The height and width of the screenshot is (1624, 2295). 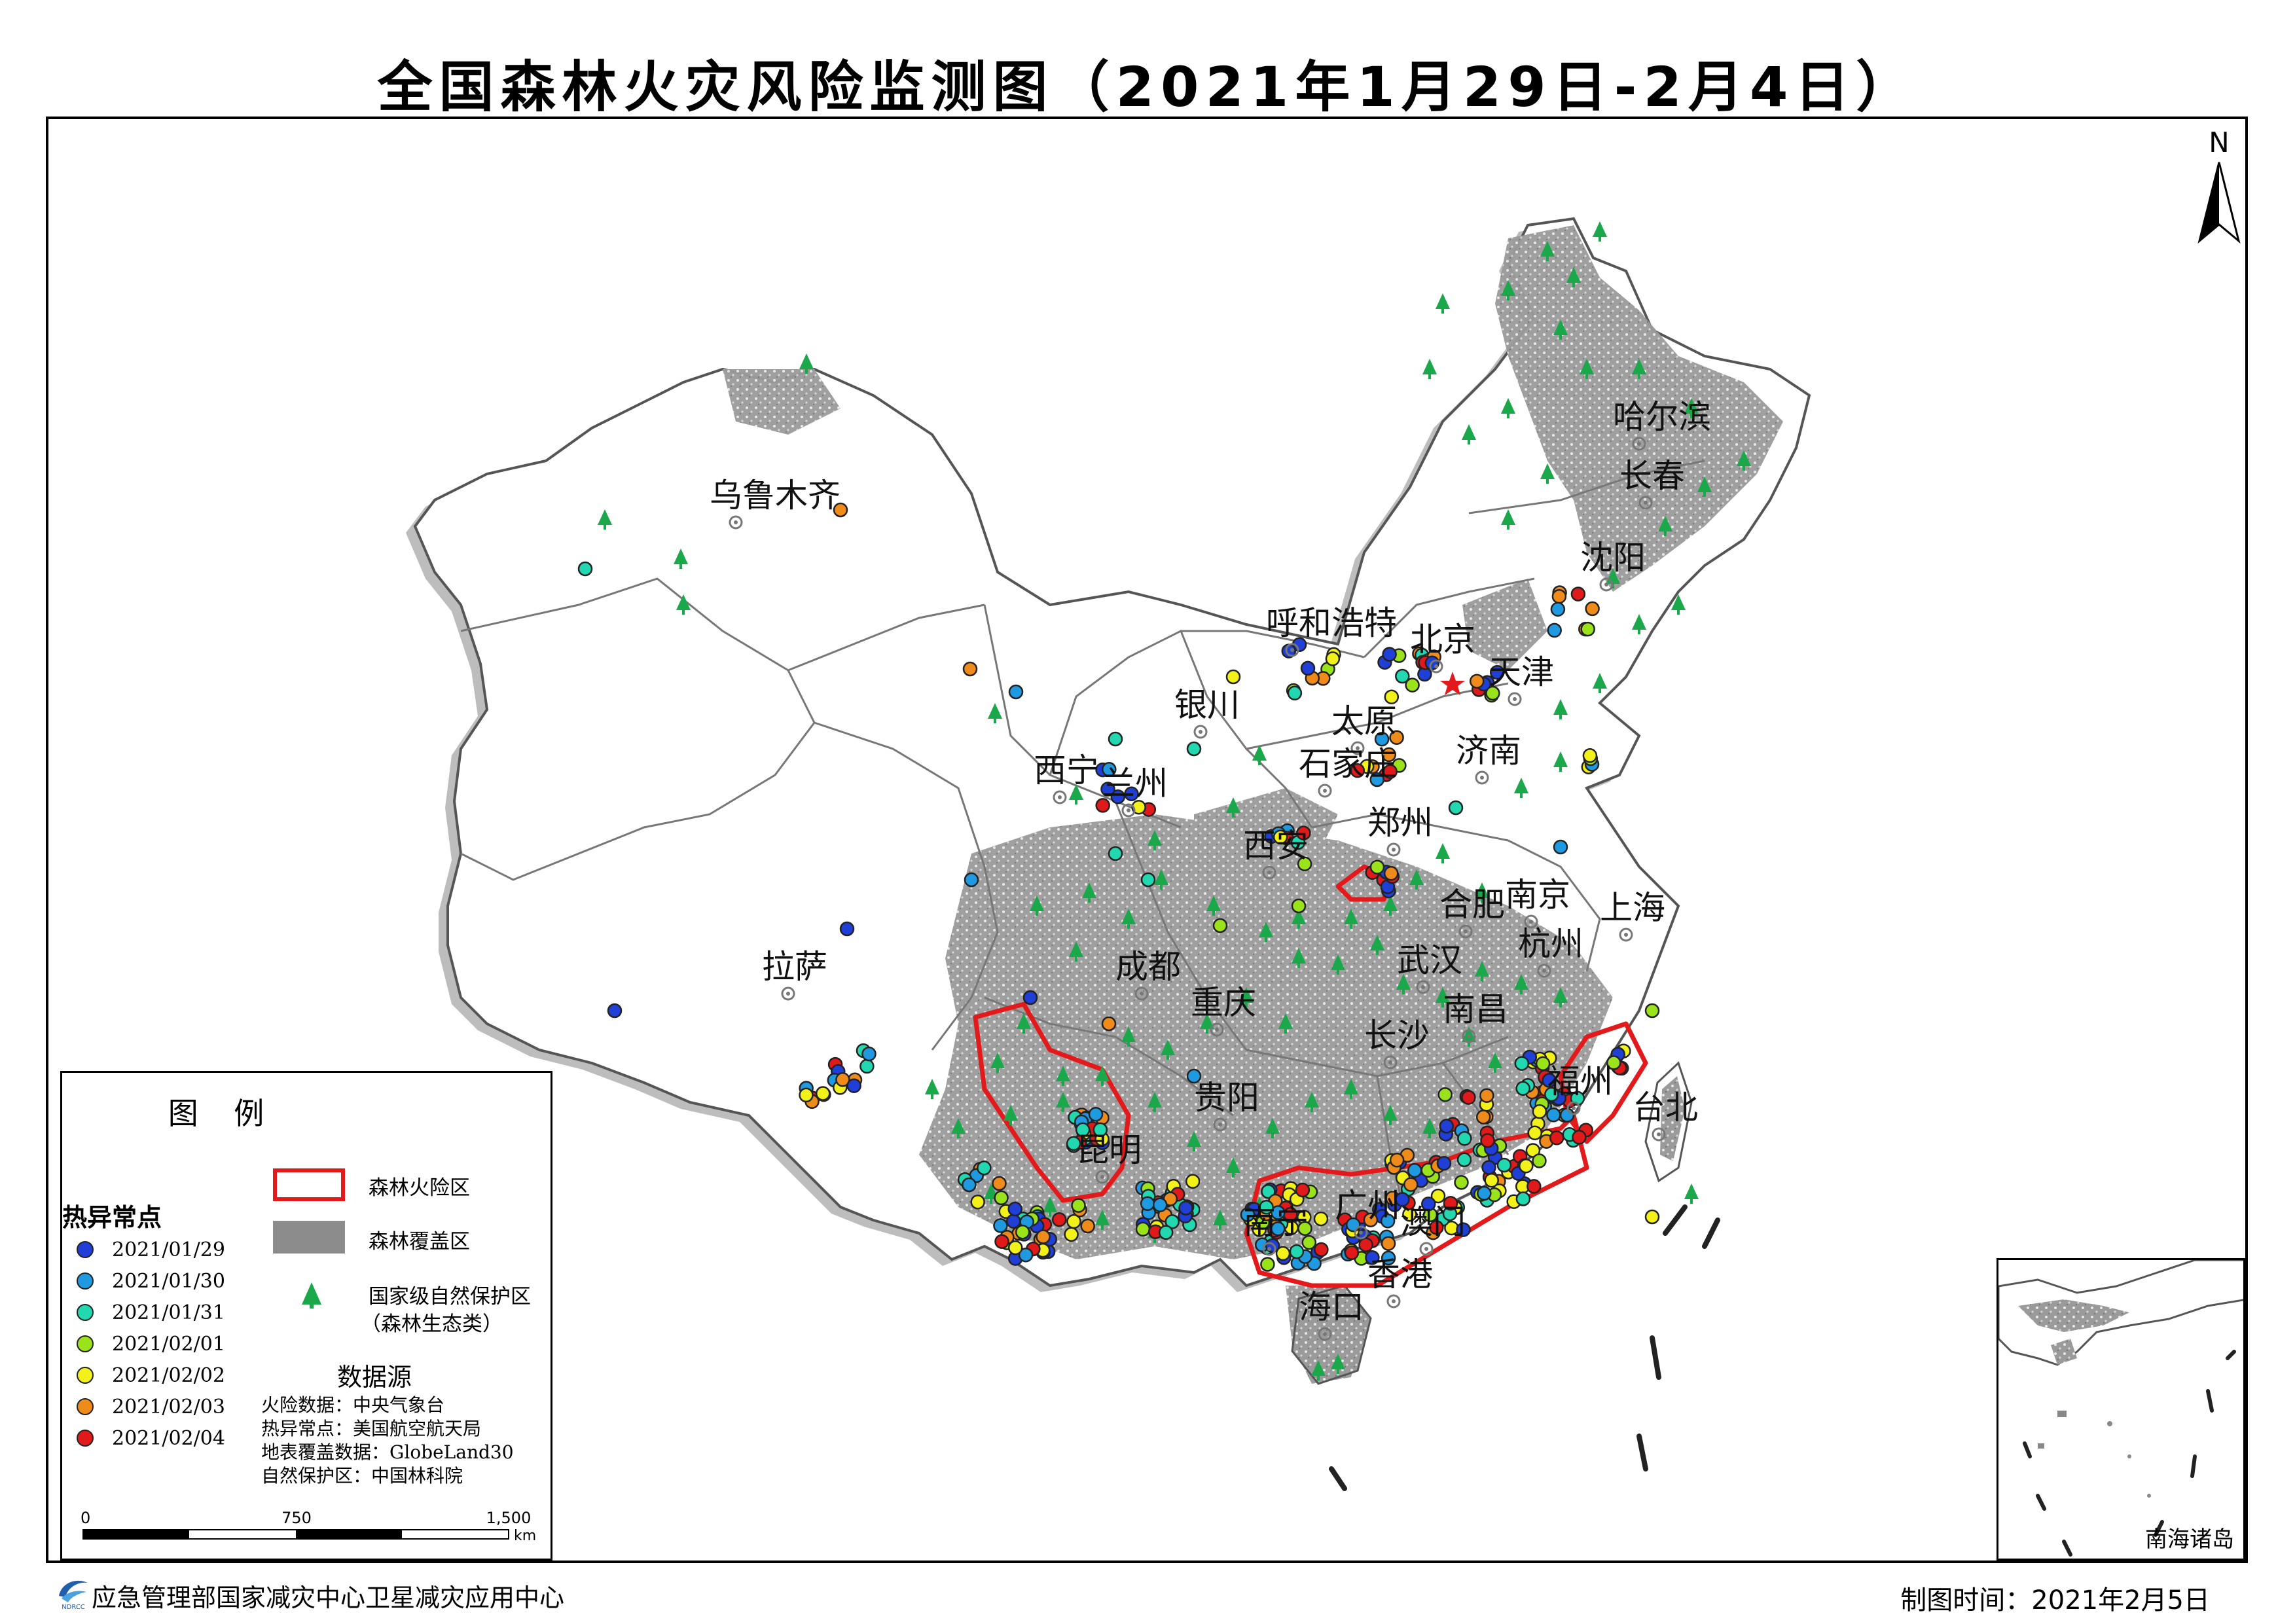 I want to click on legend-title: 图 例, so click(x=223, y=1113).